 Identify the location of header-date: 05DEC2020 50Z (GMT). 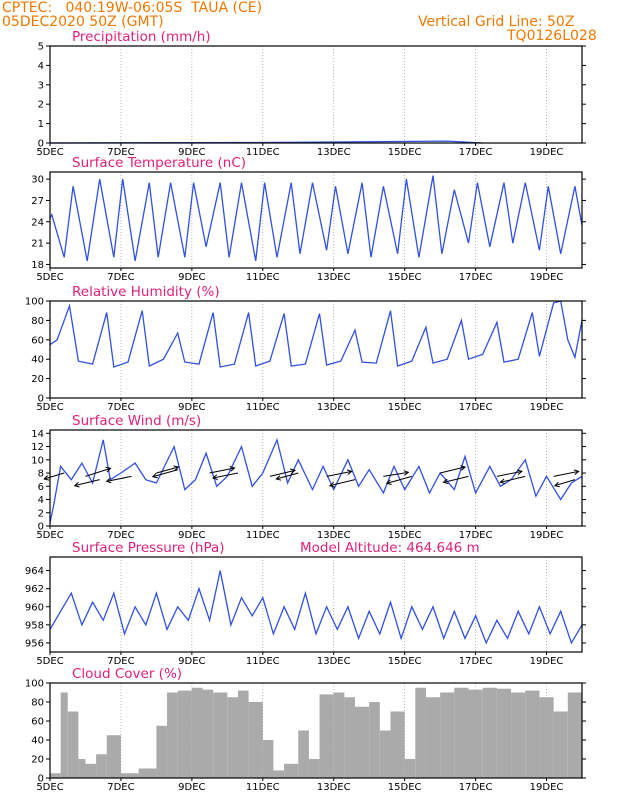
(83, 22).